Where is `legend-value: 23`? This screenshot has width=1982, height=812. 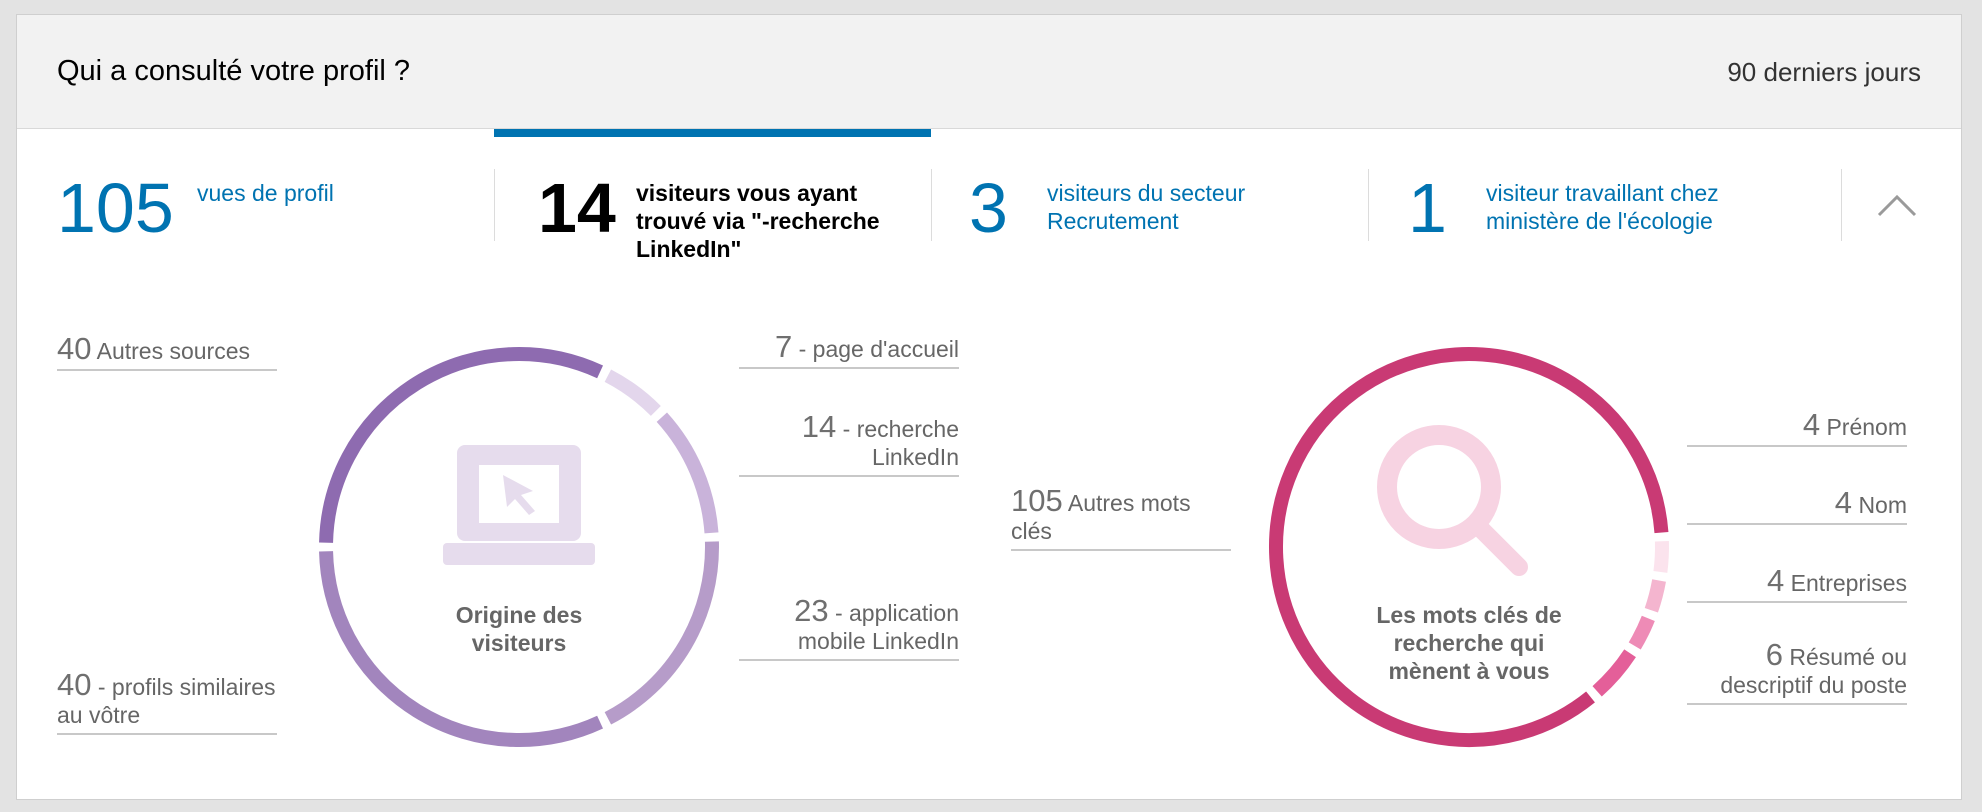 legend-value: 23 is located at coordinates (811, 610).